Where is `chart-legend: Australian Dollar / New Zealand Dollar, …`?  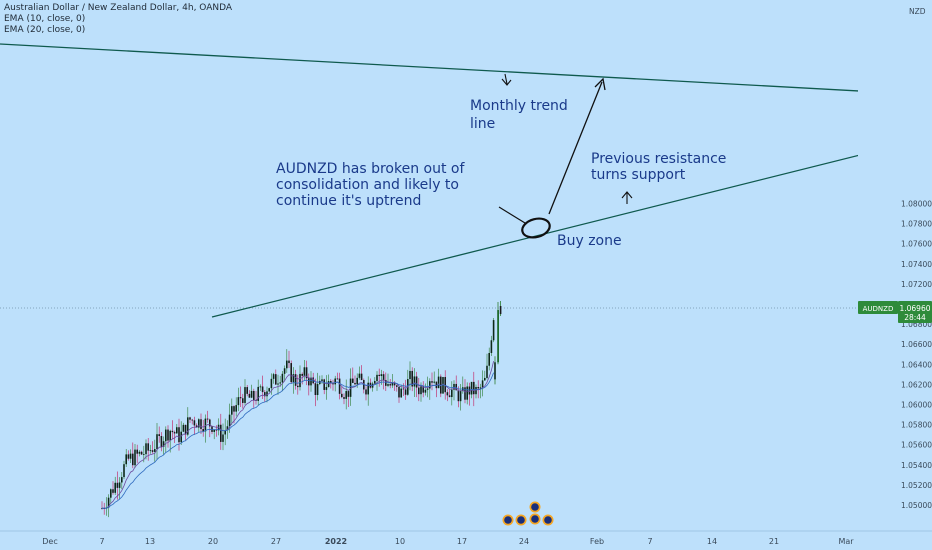 chart-legend: Australian Dollar / New Zealand Dollar, … is located at coordinates (118, 19).